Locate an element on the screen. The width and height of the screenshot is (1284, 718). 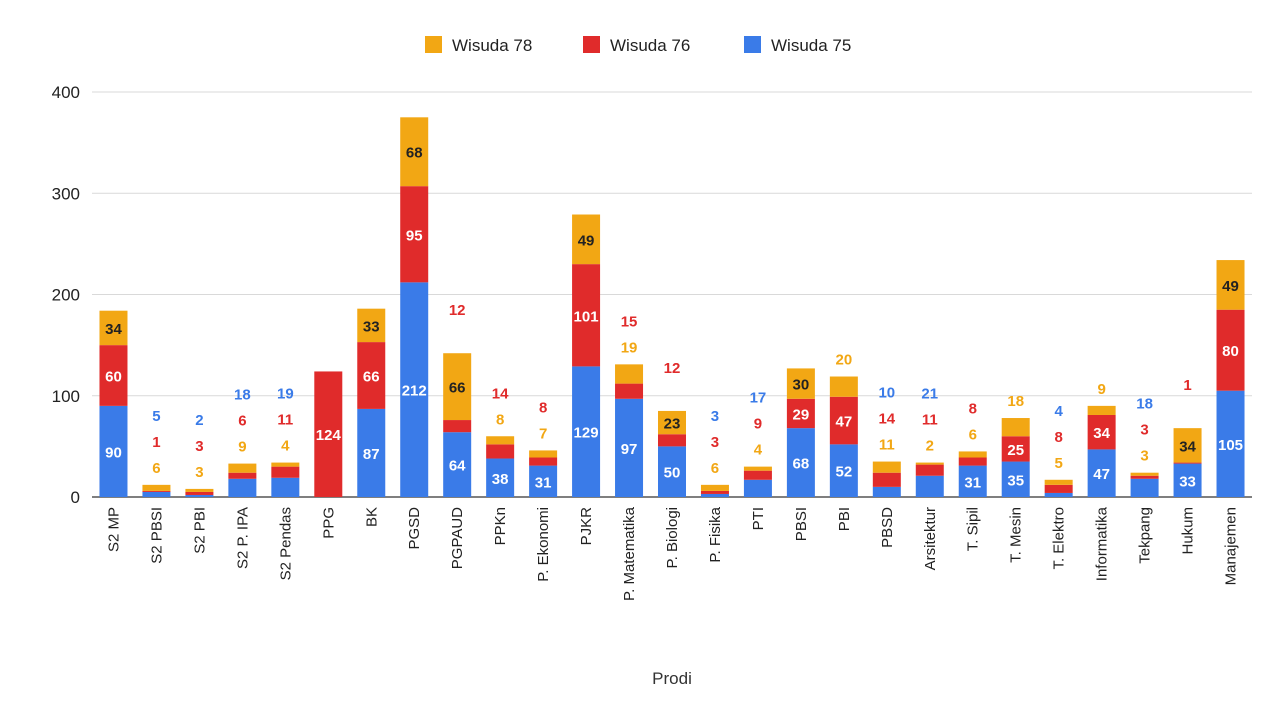
y-tick-label: 200 is located at coordinates (66, 295).